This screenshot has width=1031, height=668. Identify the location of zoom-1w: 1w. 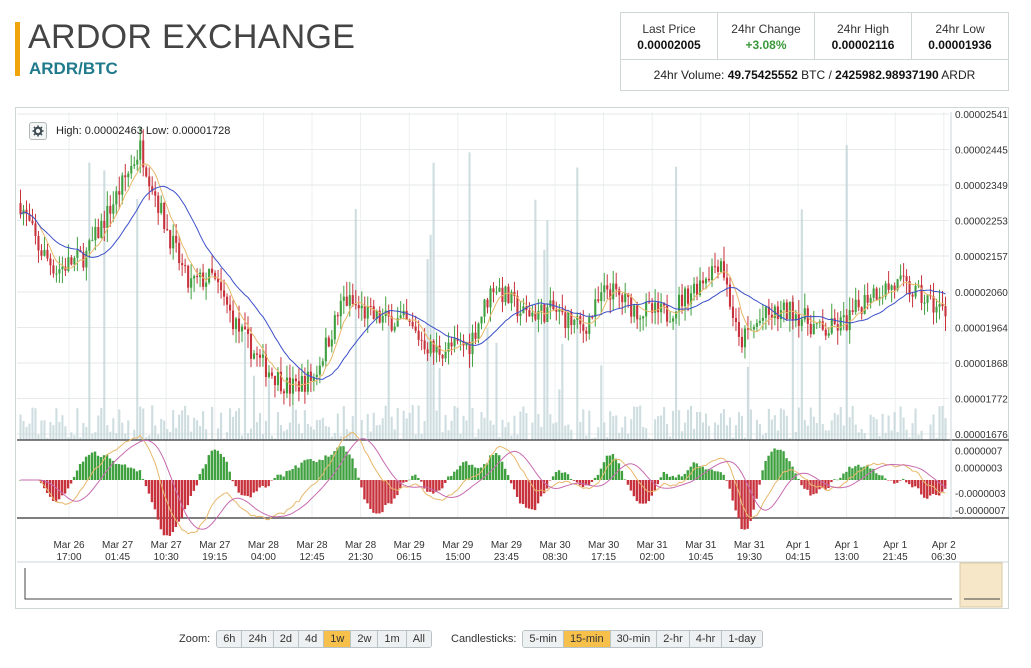
(338, 638).